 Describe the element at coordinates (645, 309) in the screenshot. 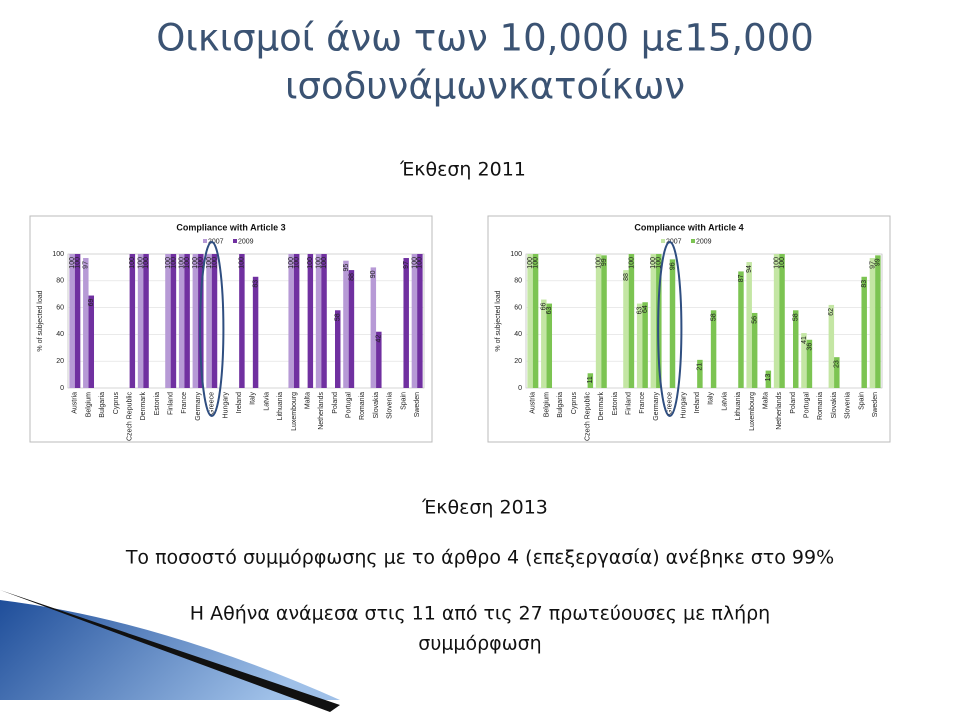

I see `value-label: 64` at that location.